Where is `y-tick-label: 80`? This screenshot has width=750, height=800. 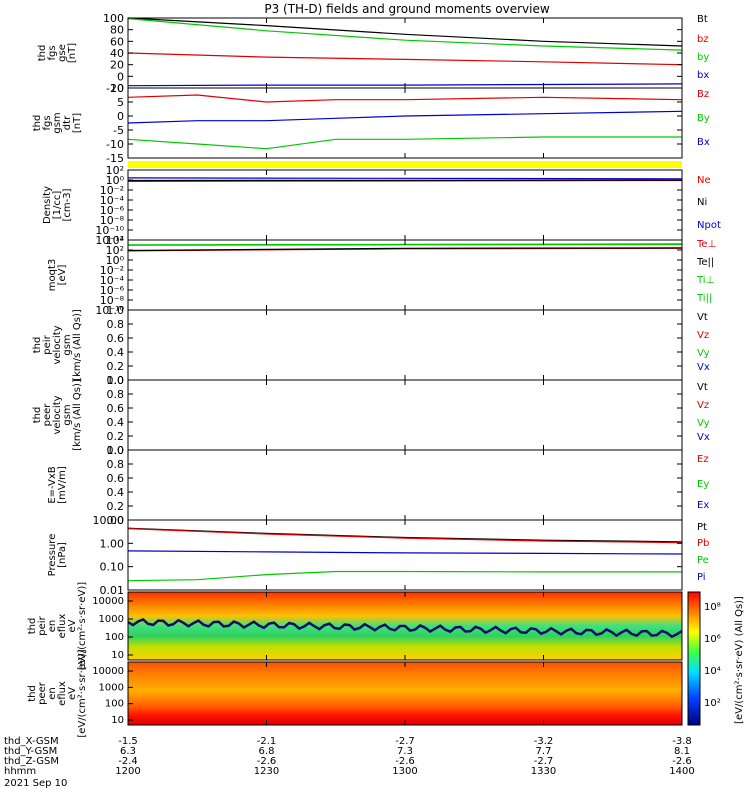 y-tick-label: 80 is located at coordinates (117, 30).